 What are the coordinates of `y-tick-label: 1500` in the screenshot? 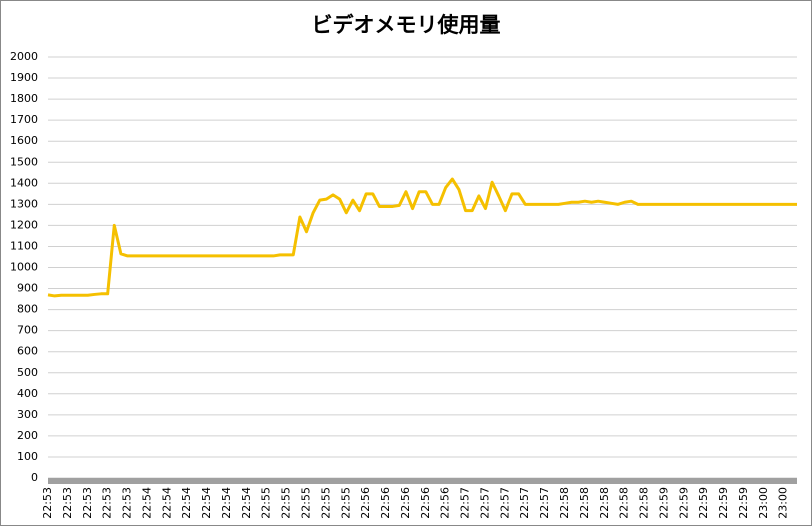 It's located at (24, 161).